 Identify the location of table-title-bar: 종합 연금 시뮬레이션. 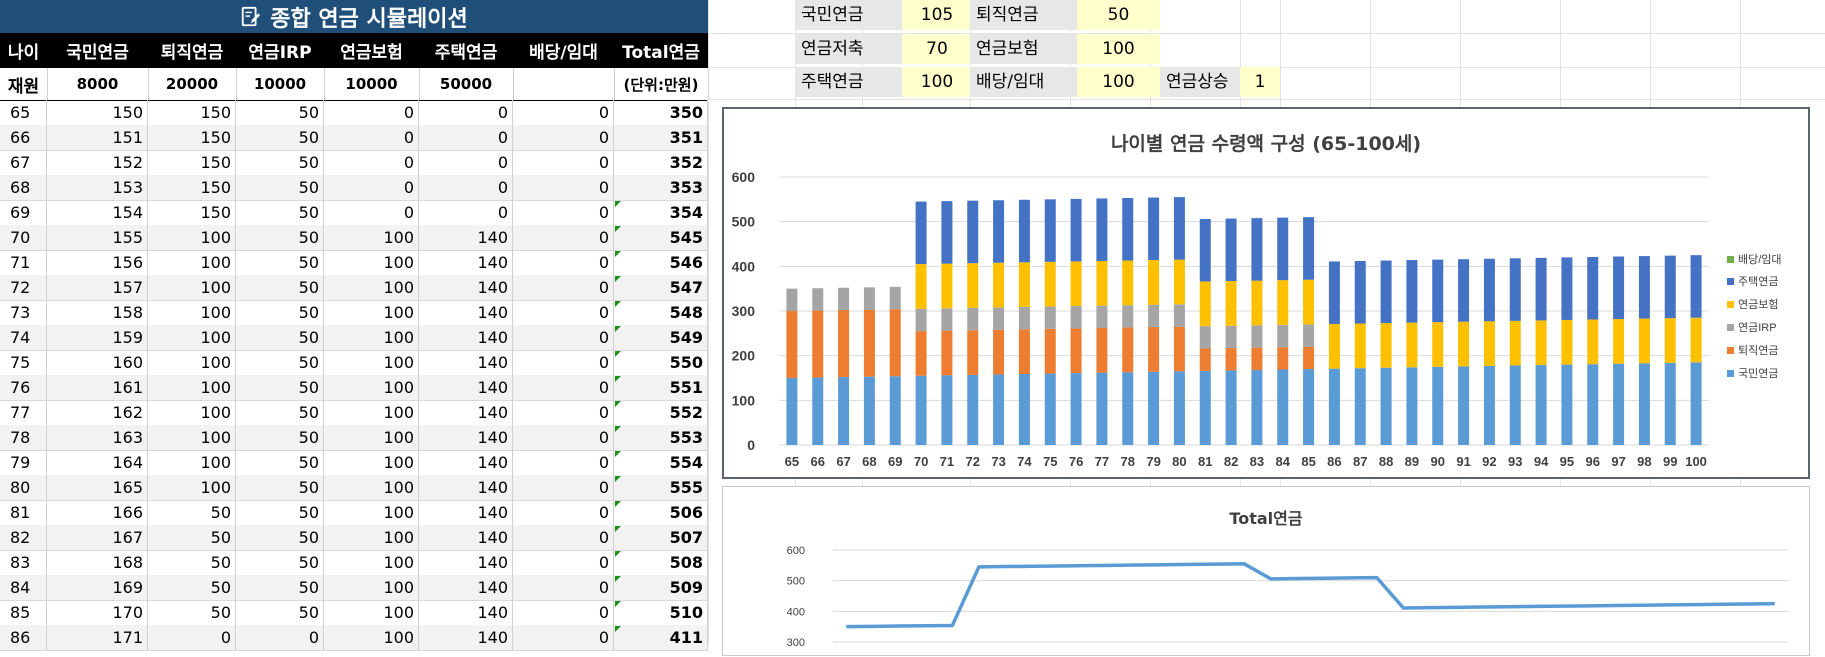
(354, 16).